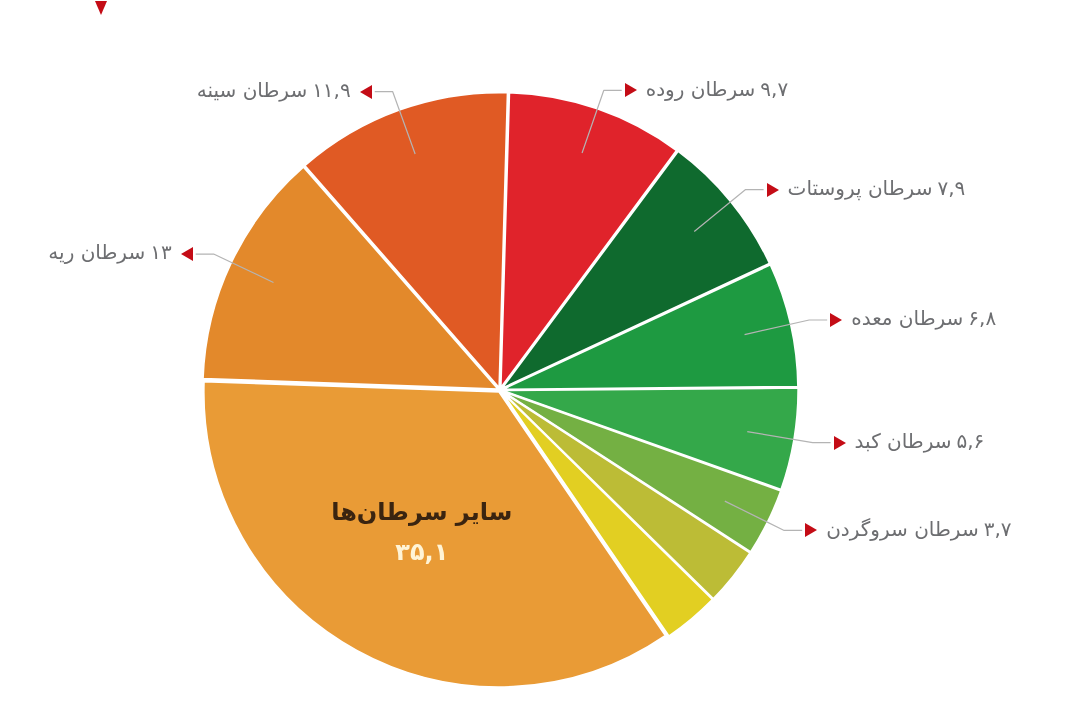 The image size is (1080, 720). I want to click on slice-label: سایر سرطان‌ها, so click(422, 512).